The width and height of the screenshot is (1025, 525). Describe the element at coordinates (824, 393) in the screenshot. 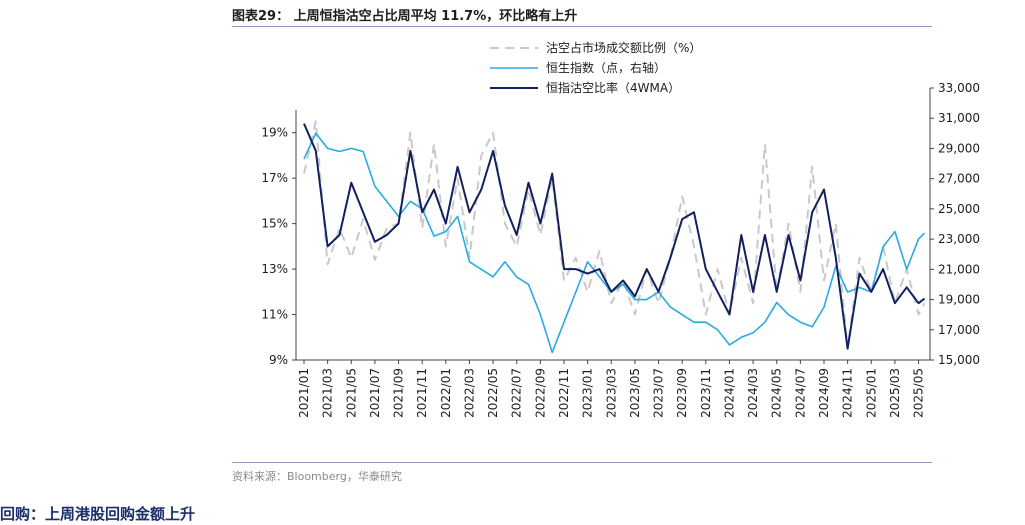

I see `x-tick-label: 2024/09` at that location.